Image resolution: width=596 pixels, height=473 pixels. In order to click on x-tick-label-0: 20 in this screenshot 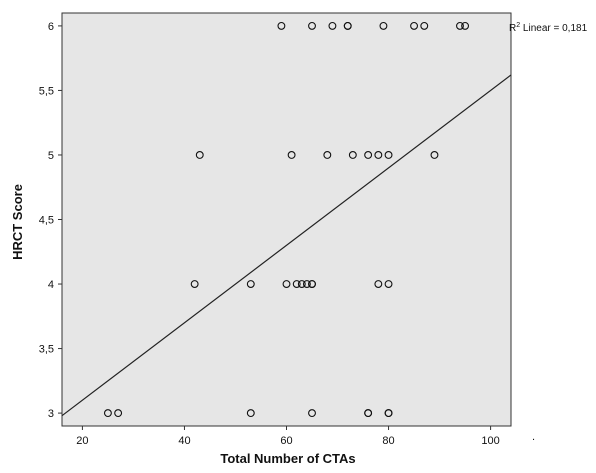, I will do `click(82, 441)`.